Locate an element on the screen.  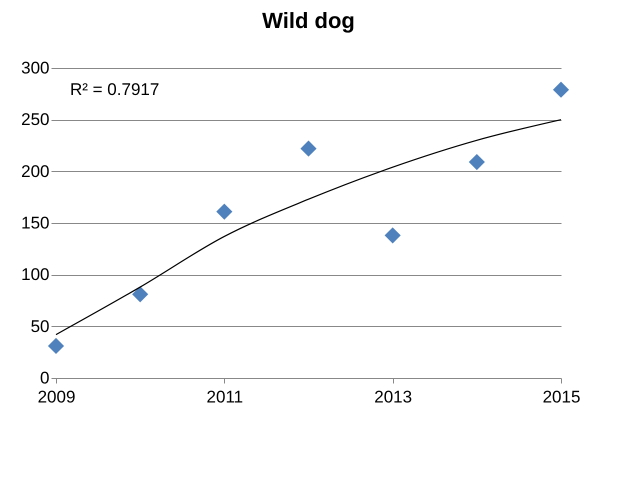
x-tick-label: 2011 is located at coordinates (225, 397).